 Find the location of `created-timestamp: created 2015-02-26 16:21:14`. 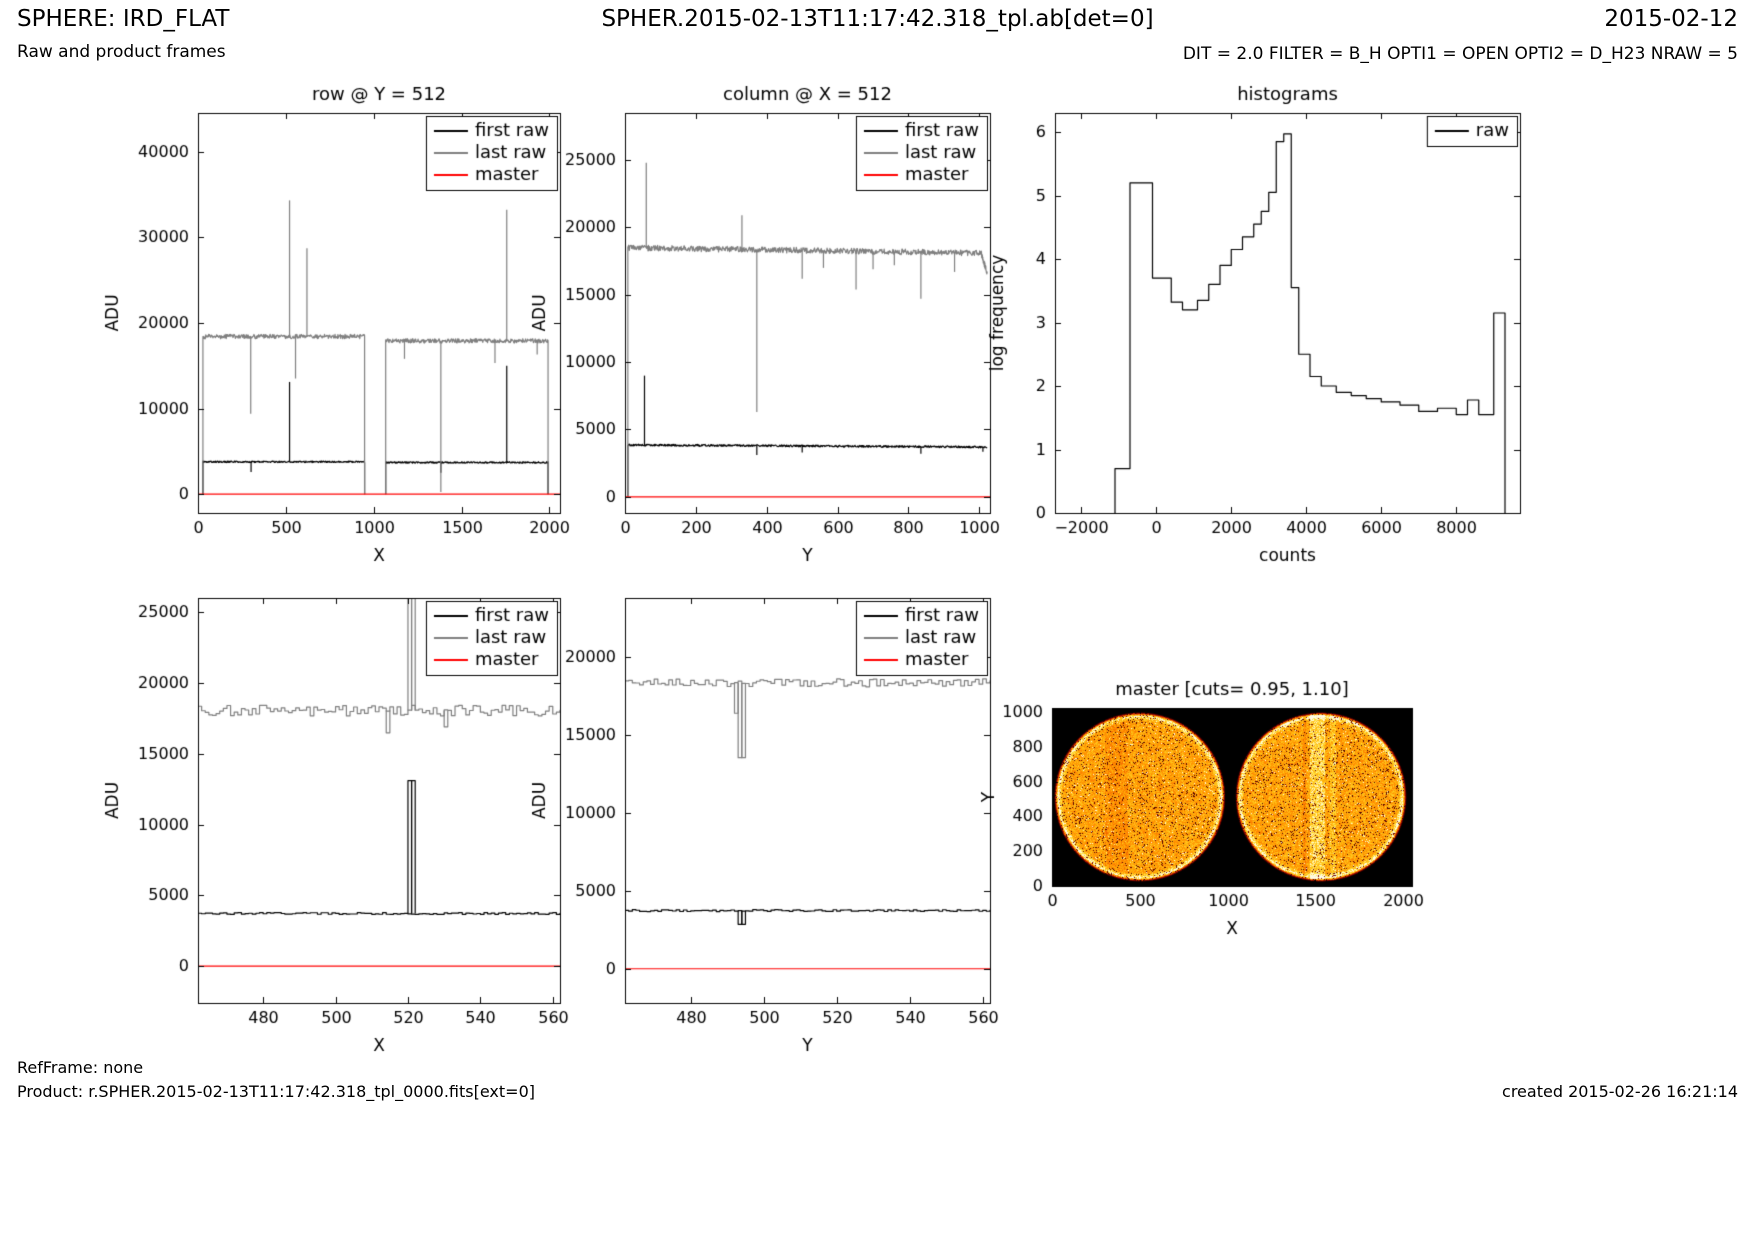

created-timestamp: created 2015-02-26 16:21:14 is located at coordinates (1620, 1091).